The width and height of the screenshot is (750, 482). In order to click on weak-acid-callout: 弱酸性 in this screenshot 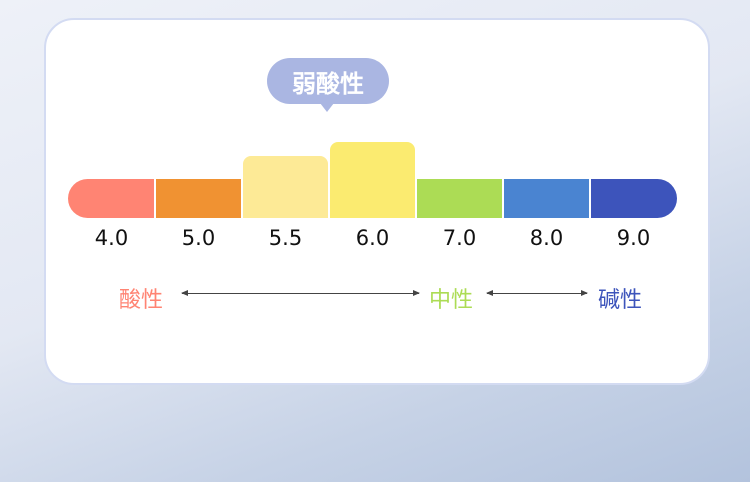, I will do `click(328, 81)`.